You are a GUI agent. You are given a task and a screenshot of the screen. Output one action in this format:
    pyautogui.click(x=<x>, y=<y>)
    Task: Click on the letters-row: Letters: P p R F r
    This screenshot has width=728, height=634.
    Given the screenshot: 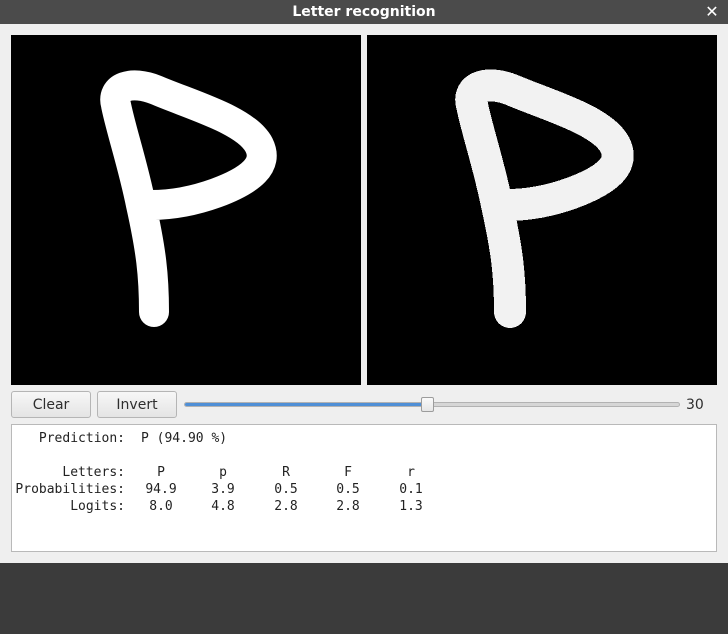 What is the action you would take?
    pyautogui.click(x=362, y=472)
    